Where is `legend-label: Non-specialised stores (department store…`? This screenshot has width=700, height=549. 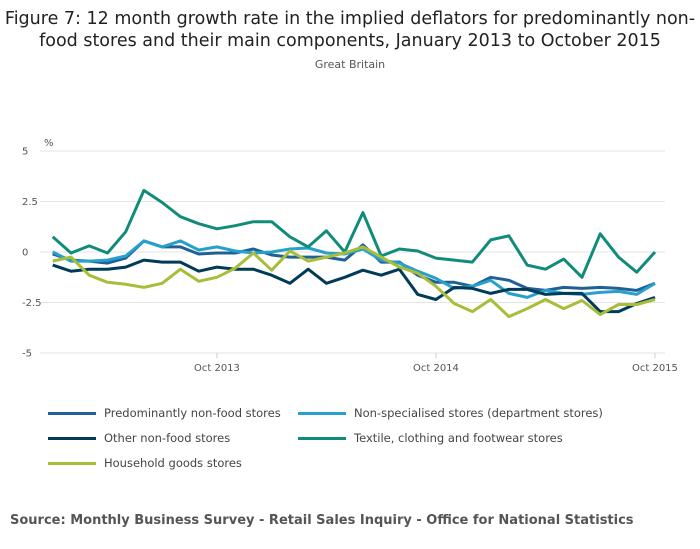
legend-label: Non-specialised stores (department store… is located at coordinates (478, 413).